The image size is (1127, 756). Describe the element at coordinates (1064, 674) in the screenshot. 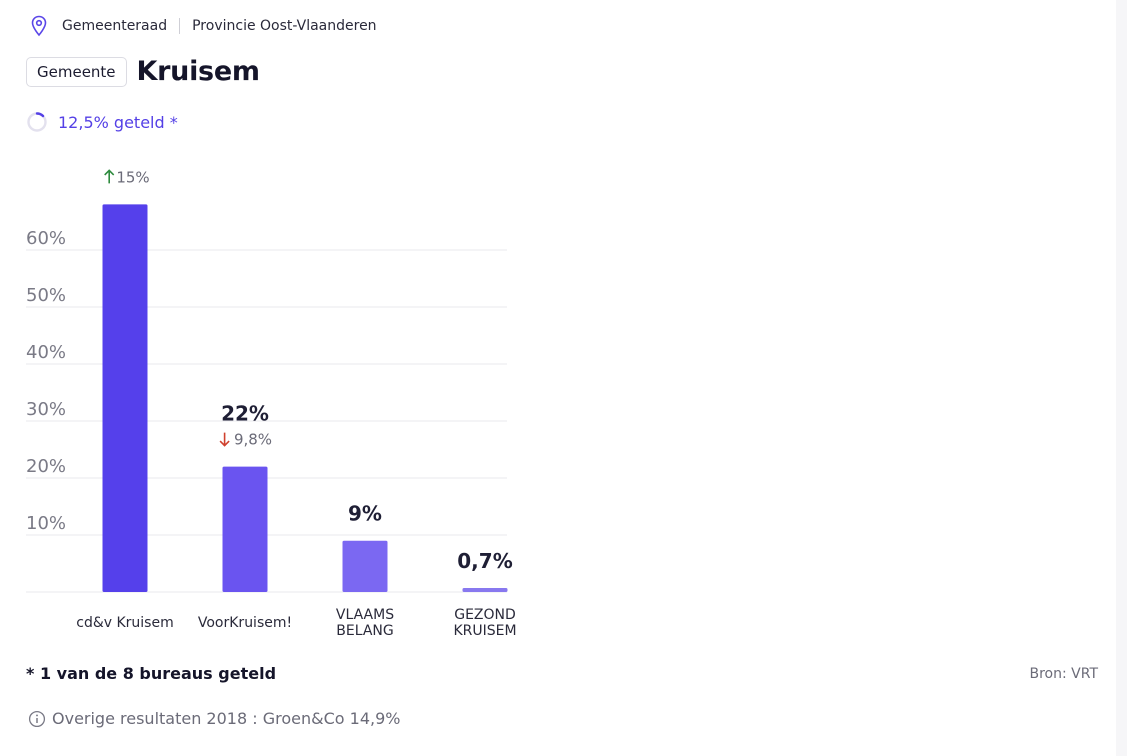

I see `source-label: Bron: VRT` at that location.